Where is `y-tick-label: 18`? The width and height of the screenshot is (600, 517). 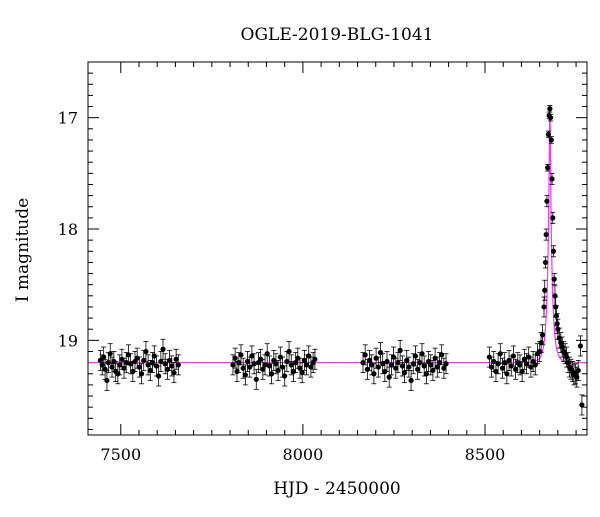
y-tick-label: 18 is located at coordinates (68, 229).